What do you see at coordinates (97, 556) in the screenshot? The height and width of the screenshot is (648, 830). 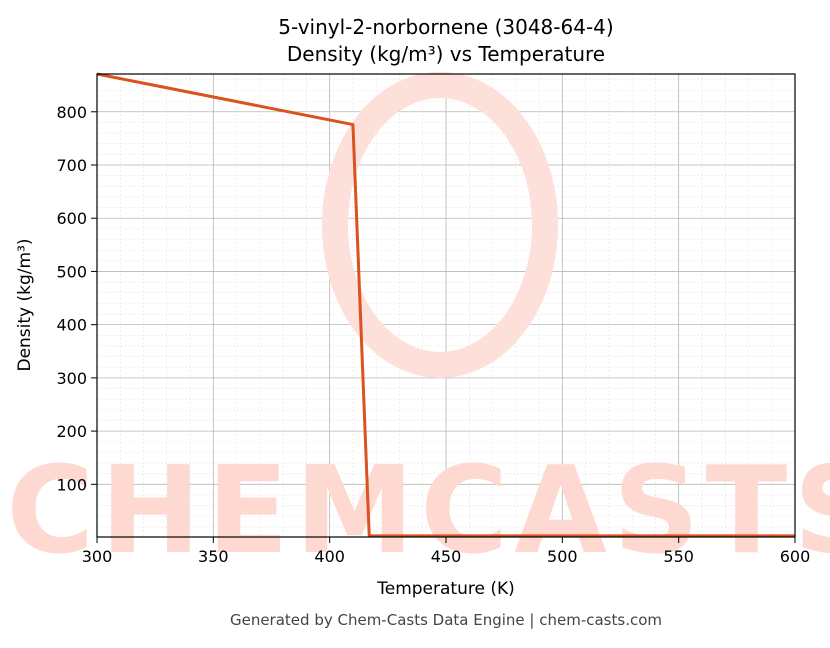 I see `x-tick-label: 300` at bounding box center [97, 556].